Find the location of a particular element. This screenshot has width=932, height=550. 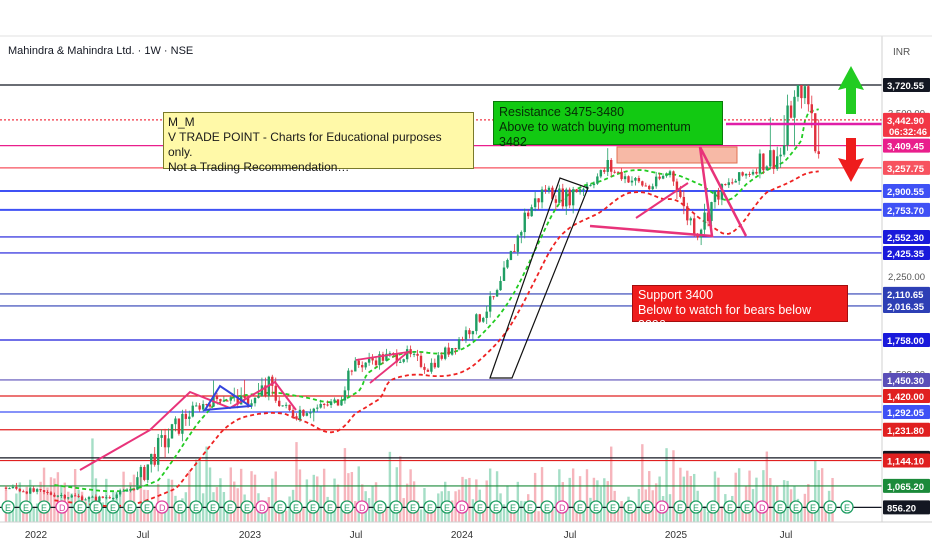

time-tick-label: Jul is located at coordinates (143, 535).